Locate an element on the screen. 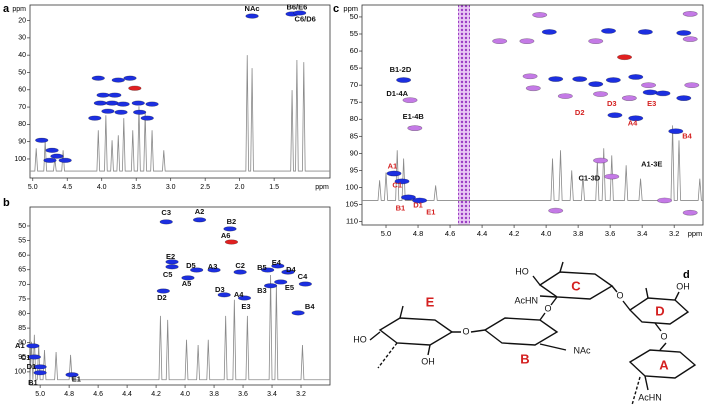 This screenshot has width=706, height=412. peak-annotation: C1-3D is located at coordinates (589, 178).